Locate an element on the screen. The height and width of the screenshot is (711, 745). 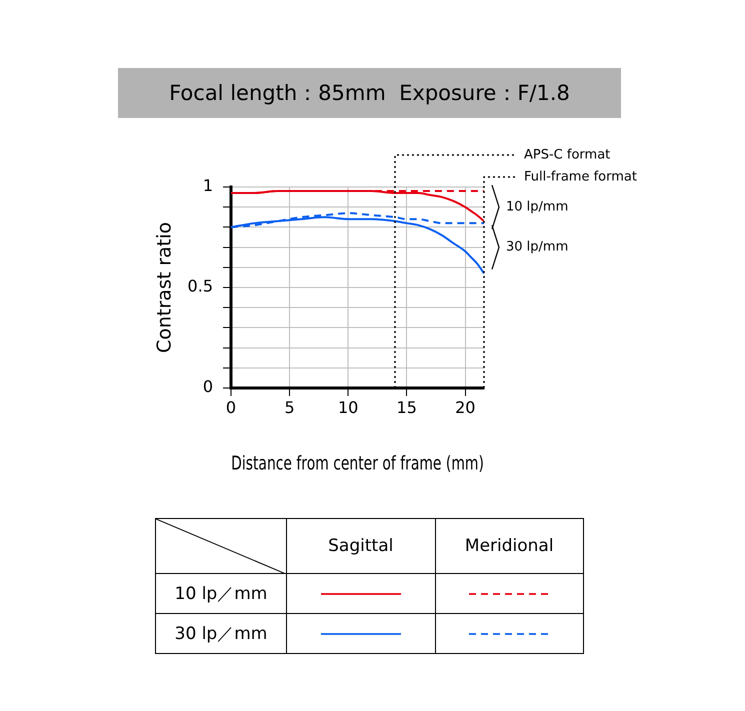
x-axis-title: Distance from center of frame (mm) is located at coordinates (357, 463).